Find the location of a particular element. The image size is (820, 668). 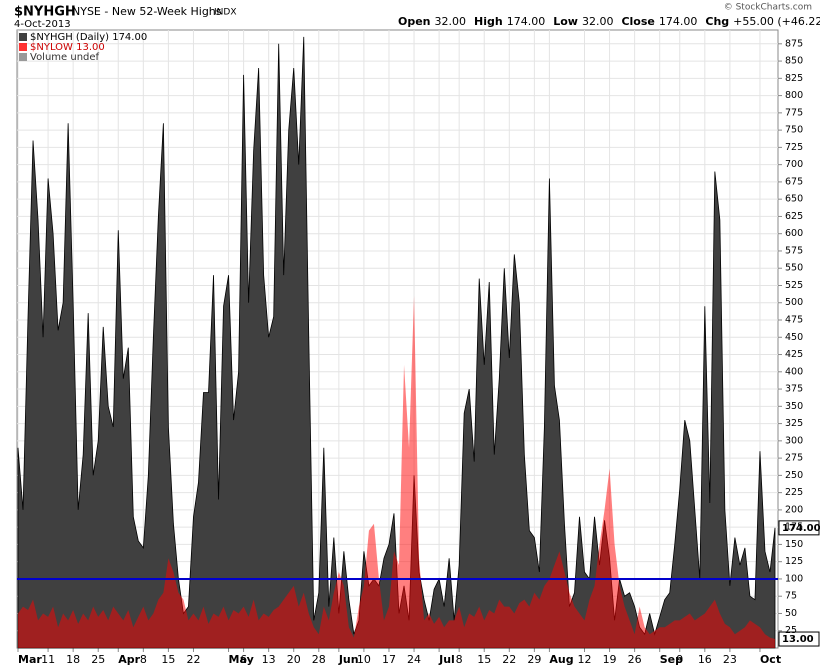

x-tick-label: 23 is located at coordinates (730, 659).